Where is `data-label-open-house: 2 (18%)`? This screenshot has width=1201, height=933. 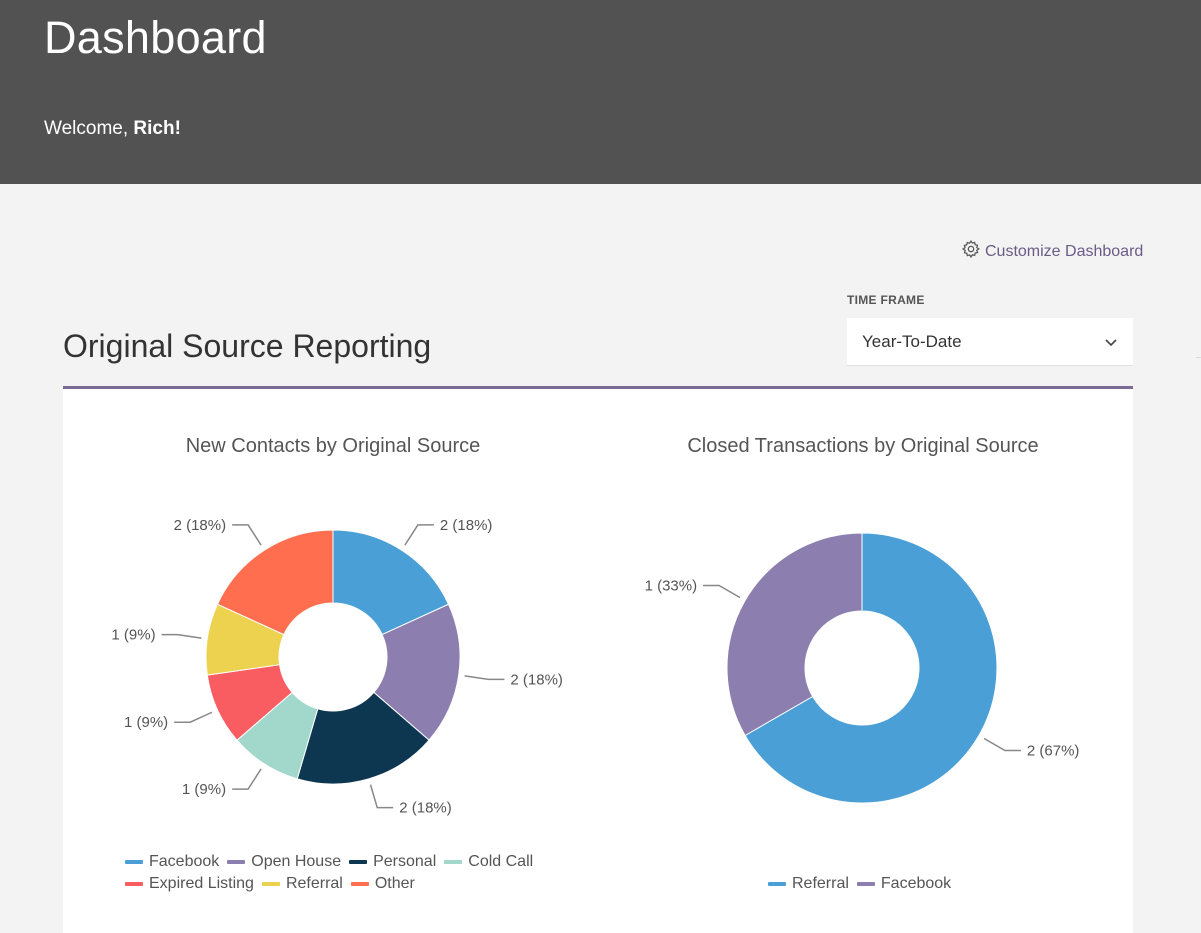 data-label-open-house: 2 (18%) is located at coordinates (536, 679).